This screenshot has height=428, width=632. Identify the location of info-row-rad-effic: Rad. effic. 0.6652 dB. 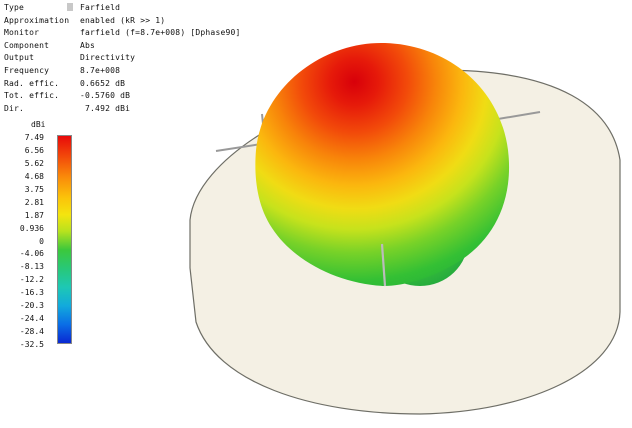
(122, 84).